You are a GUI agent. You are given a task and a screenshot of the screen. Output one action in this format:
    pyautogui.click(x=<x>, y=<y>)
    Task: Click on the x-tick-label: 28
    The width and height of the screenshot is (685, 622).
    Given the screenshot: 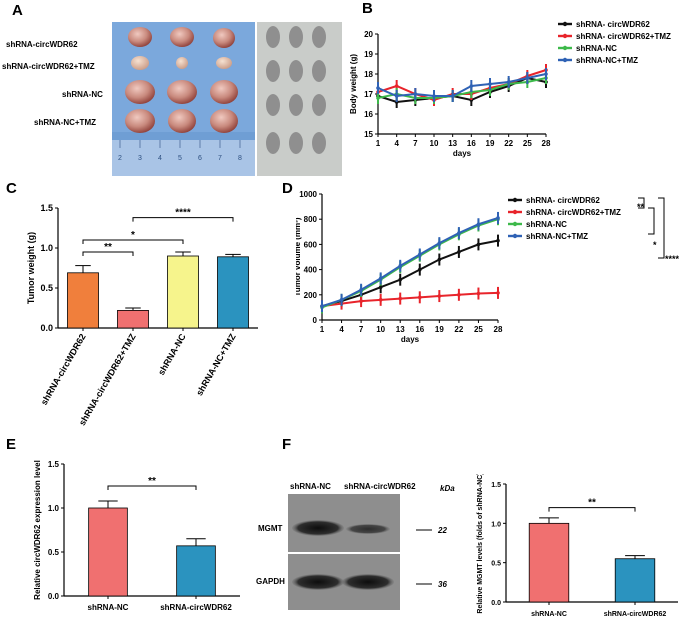 What is the action you would take?
    pyautogui.click(x=498, y=329)
    